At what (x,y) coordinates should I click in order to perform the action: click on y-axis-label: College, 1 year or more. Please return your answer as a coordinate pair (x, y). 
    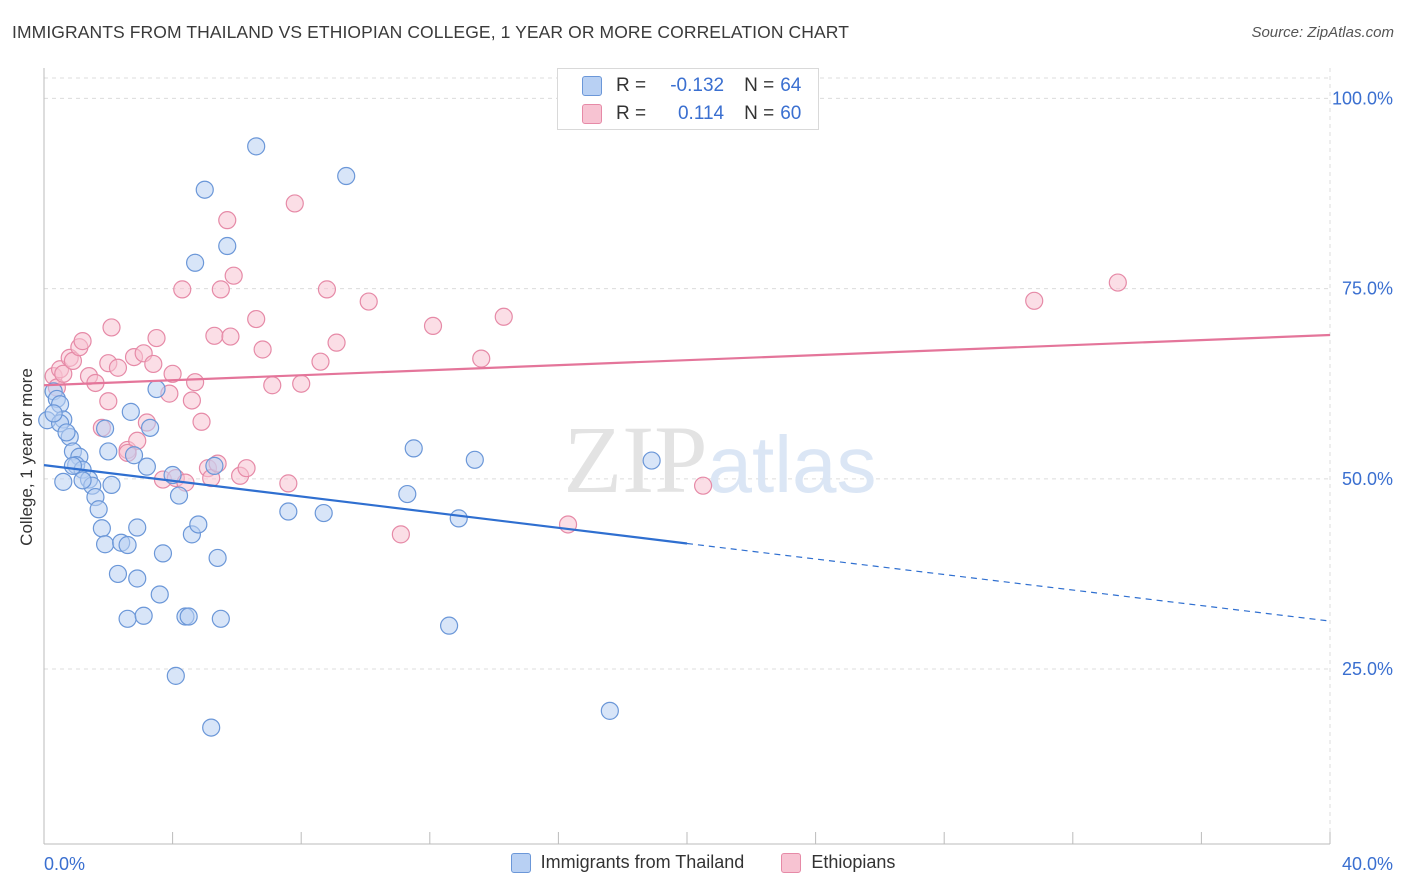
    Looking at the image, I should click on (26, 457).